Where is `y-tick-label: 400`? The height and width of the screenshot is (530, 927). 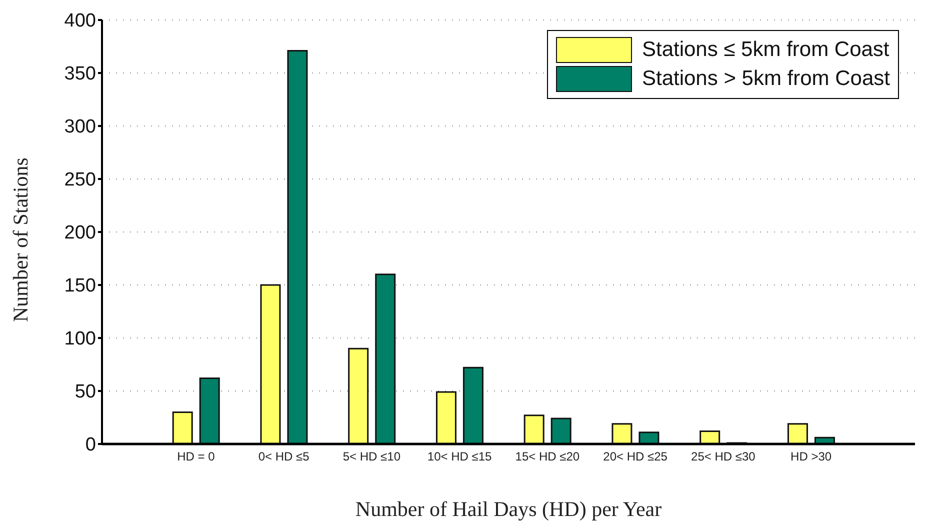 y-tick-label: 400 is located at coordinates (80, 21).